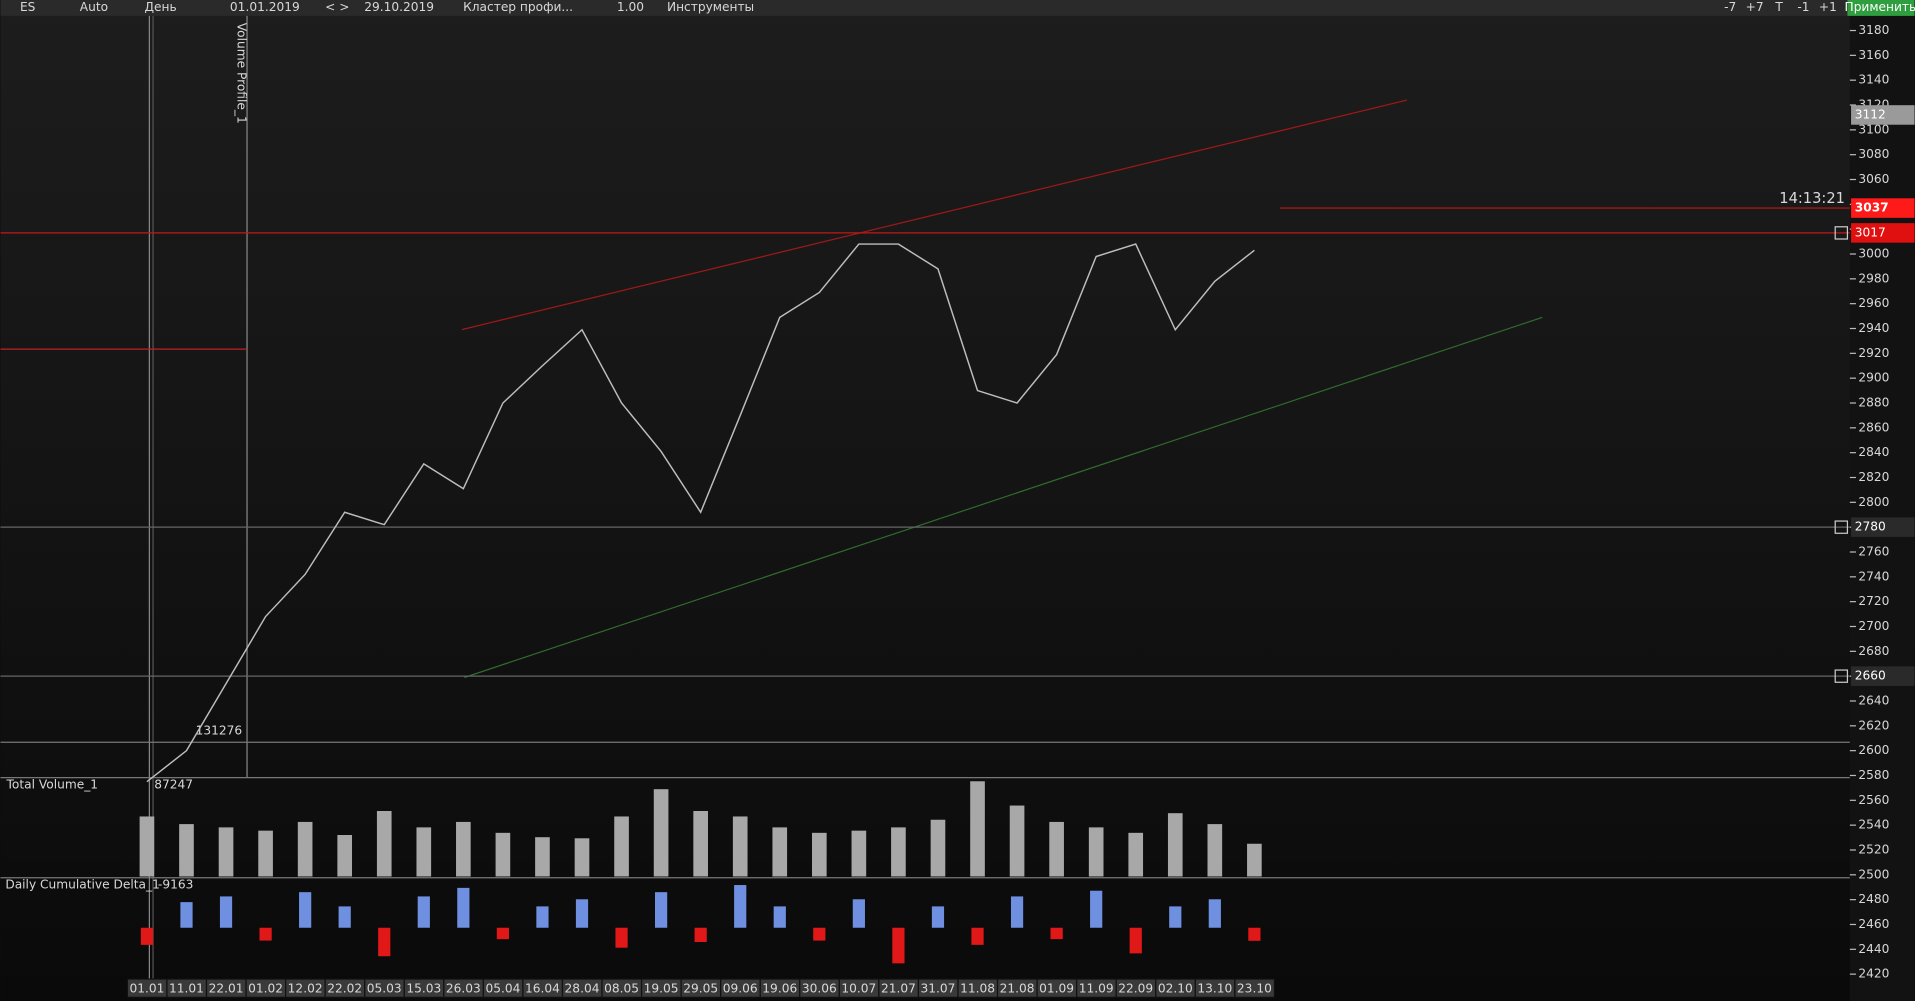 The height and width of the screenshot is (1001, 1915). Describe the element at coordinates (52, 784) in the screenshot. I see `volume-title: Total Volume_1` at that location.